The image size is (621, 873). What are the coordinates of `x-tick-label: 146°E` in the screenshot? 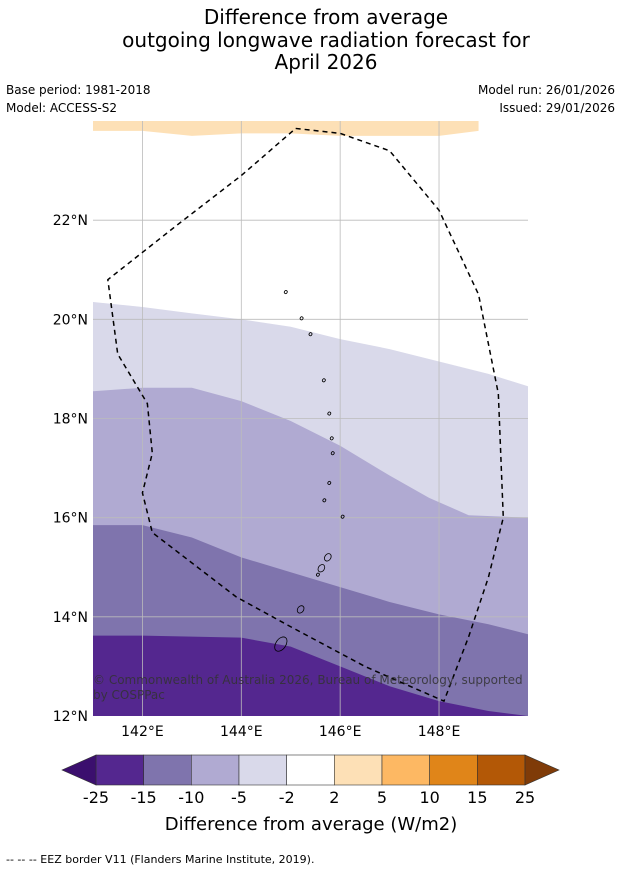 It's located at (340, 732).